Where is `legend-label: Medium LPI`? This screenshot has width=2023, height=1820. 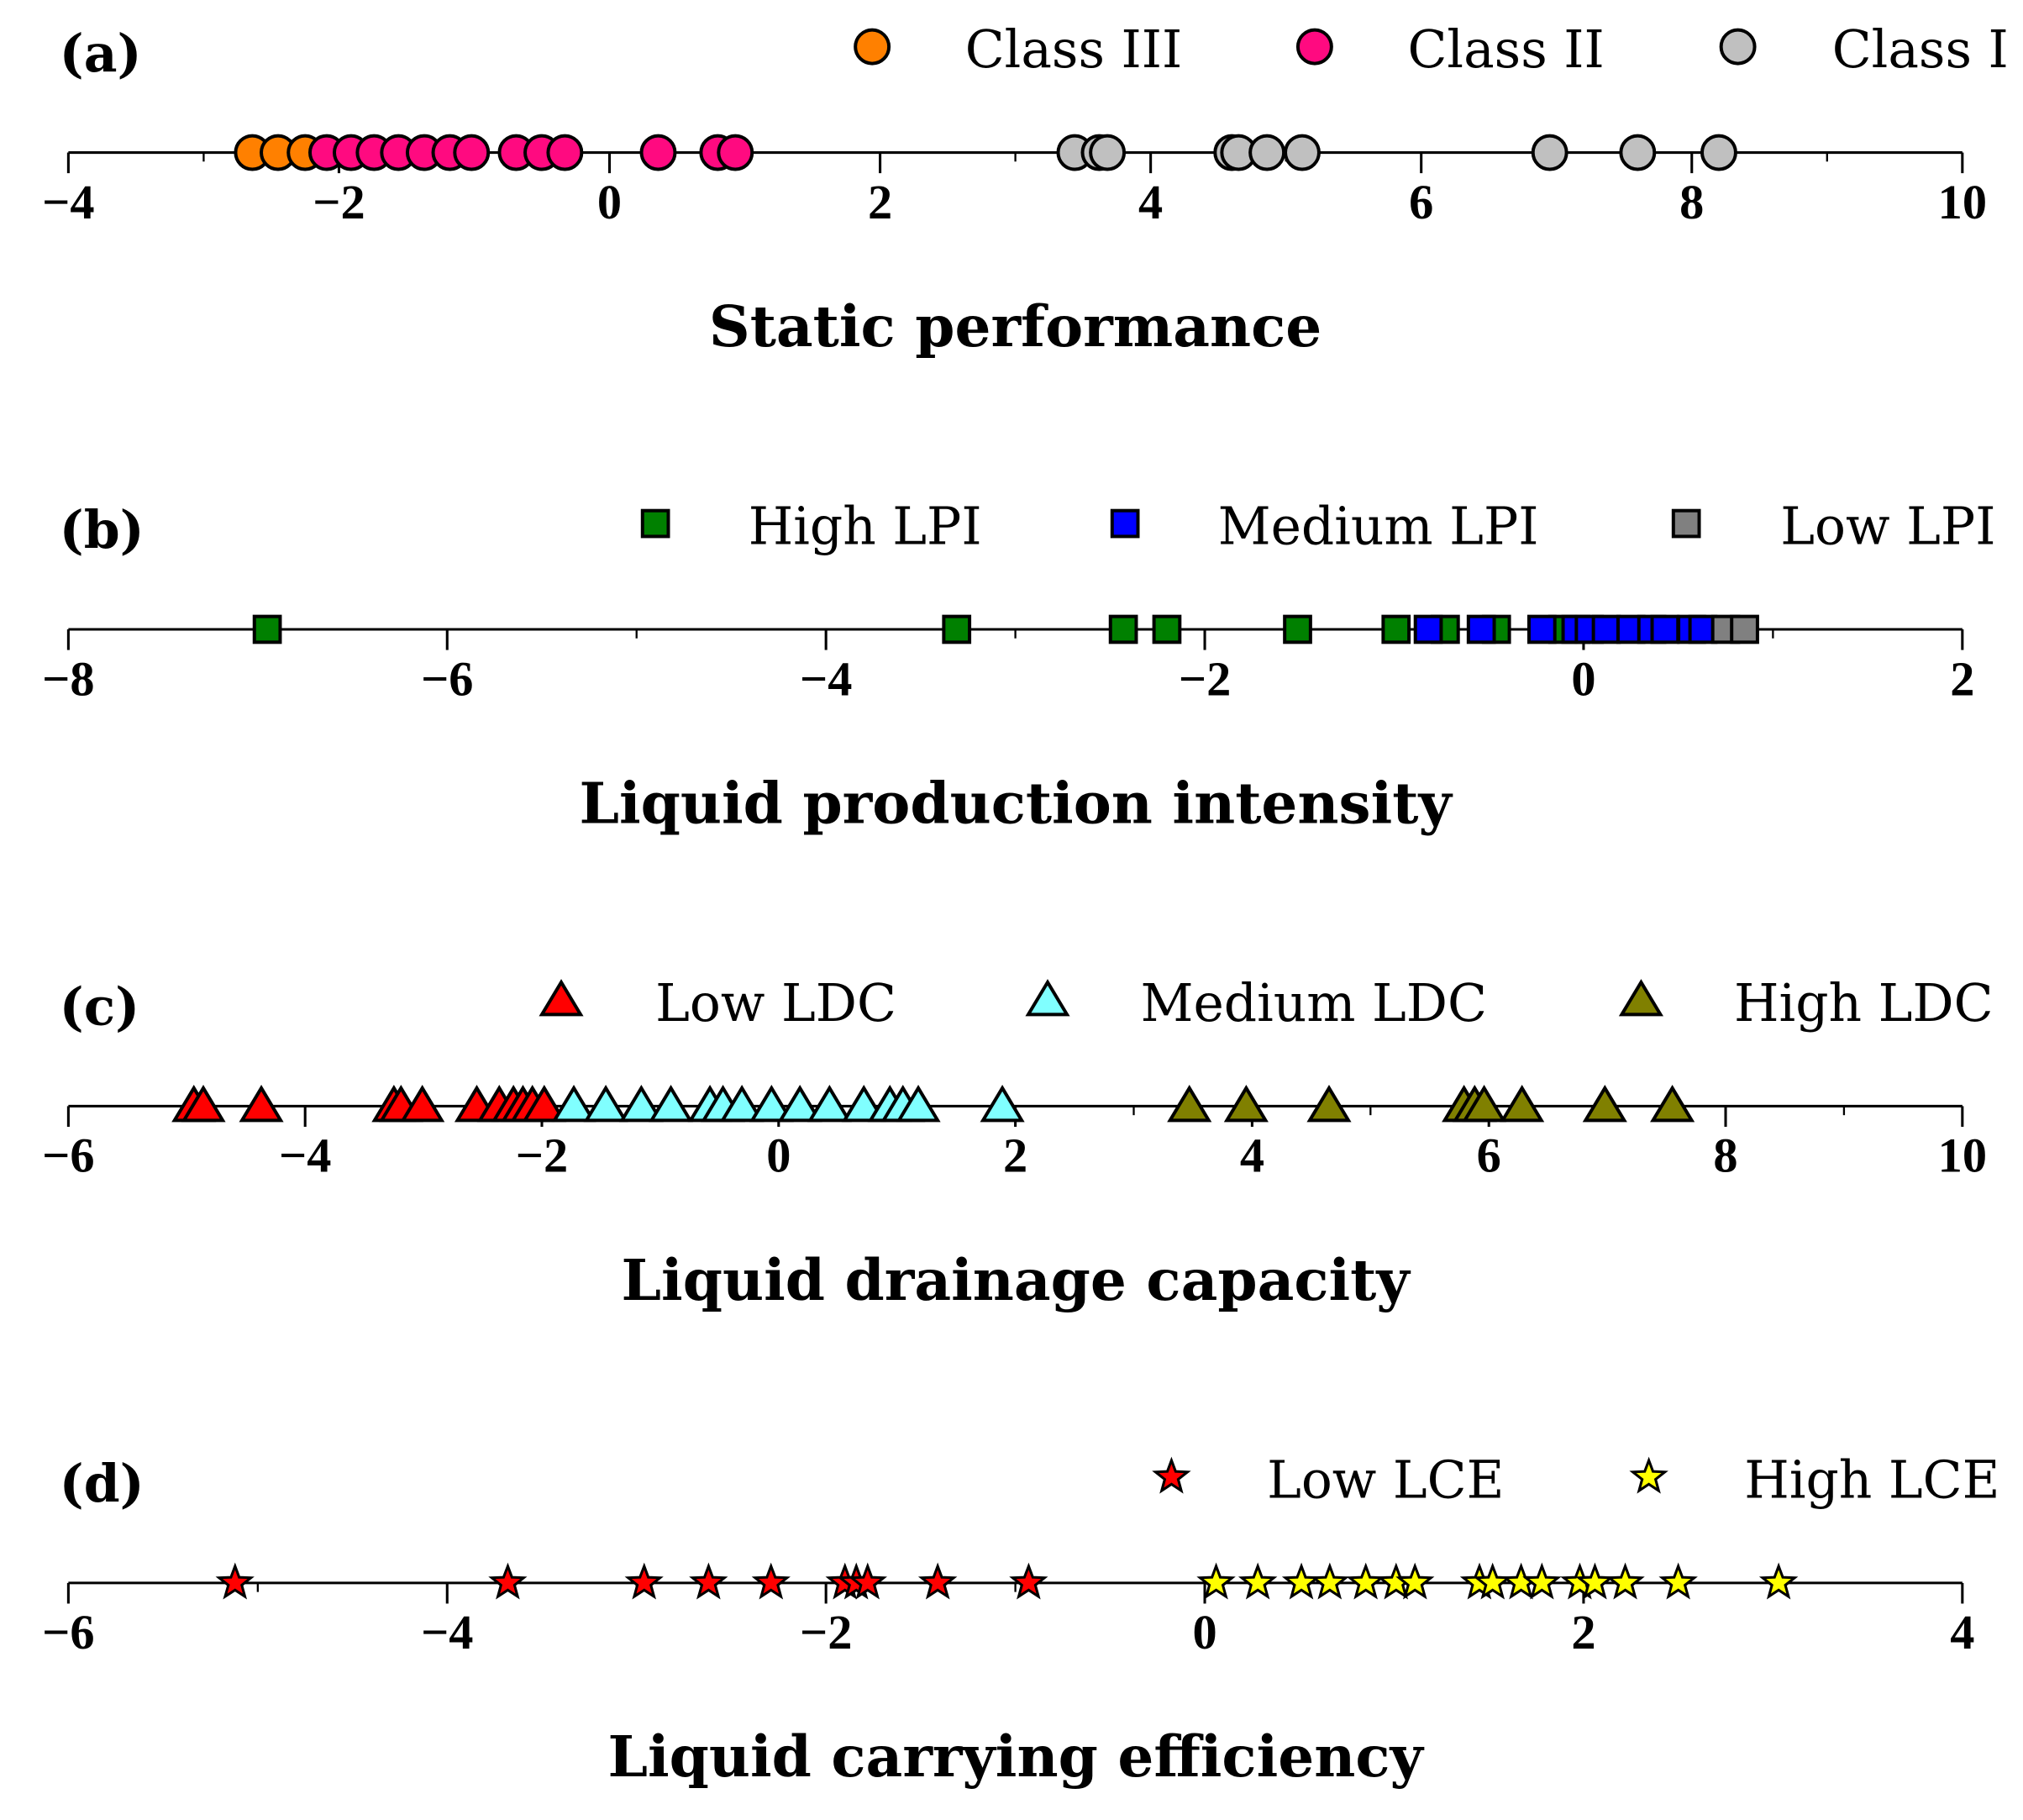
legend-label: Medium LPI is located at coordinates (1378, 527).